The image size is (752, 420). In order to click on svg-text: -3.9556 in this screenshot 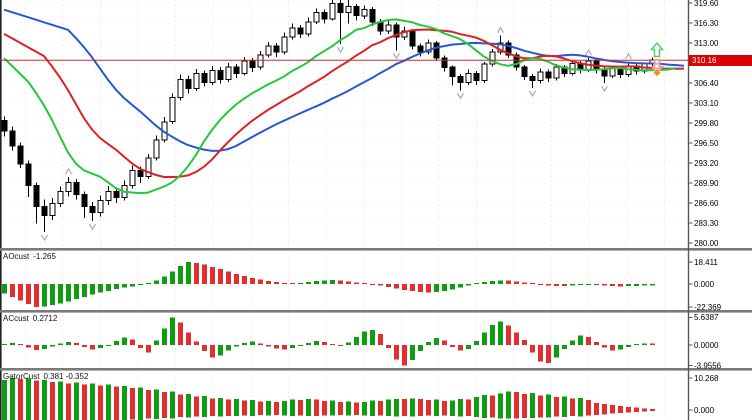, I will do `click(708, 365)`.